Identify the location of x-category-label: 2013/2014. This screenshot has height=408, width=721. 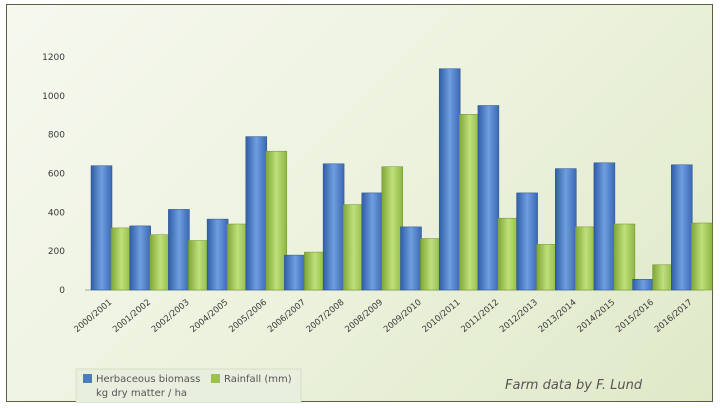
(558, 316).